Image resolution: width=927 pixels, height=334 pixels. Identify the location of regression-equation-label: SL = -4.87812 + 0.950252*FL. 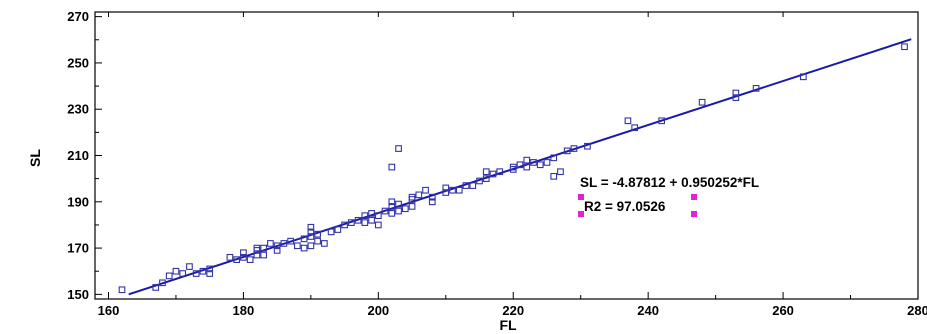
(669, 182).